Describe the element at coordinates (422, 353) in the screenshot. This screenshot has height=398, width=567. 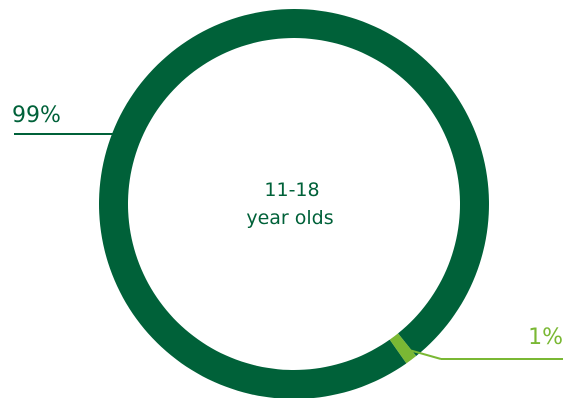
I see `leader-line-1-diagonal` at that location.